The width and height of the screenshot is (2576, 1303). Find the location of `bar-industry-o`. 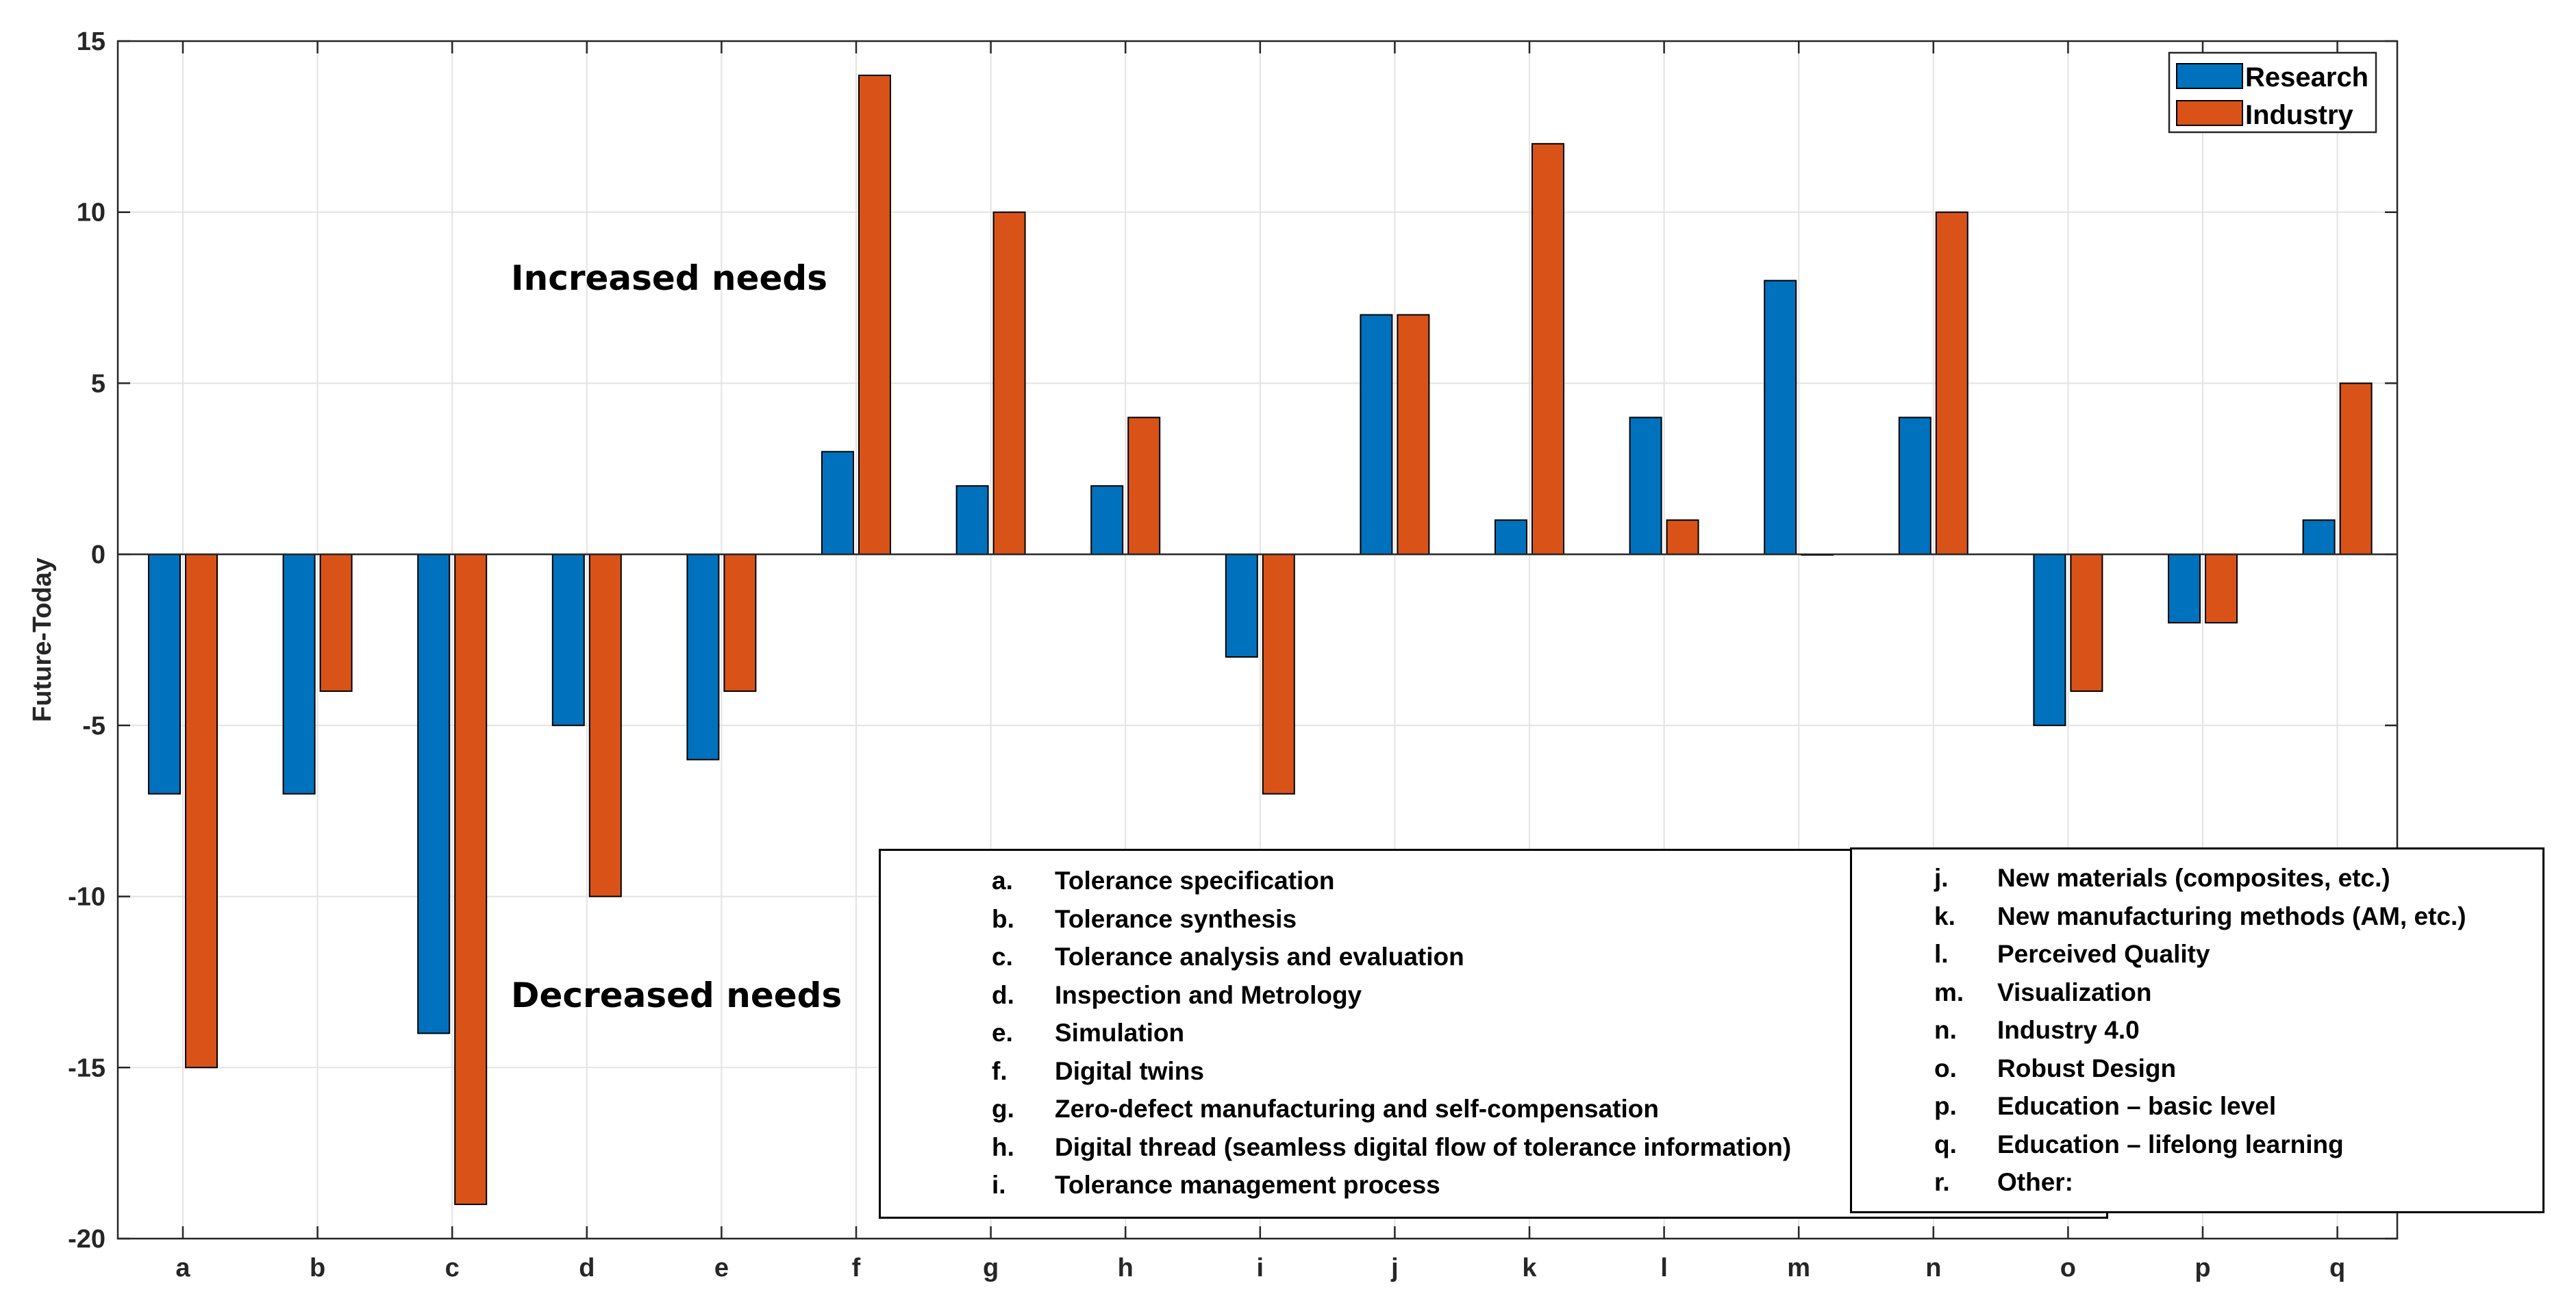

bar-industry-o is located at coordinates (2086, 623).